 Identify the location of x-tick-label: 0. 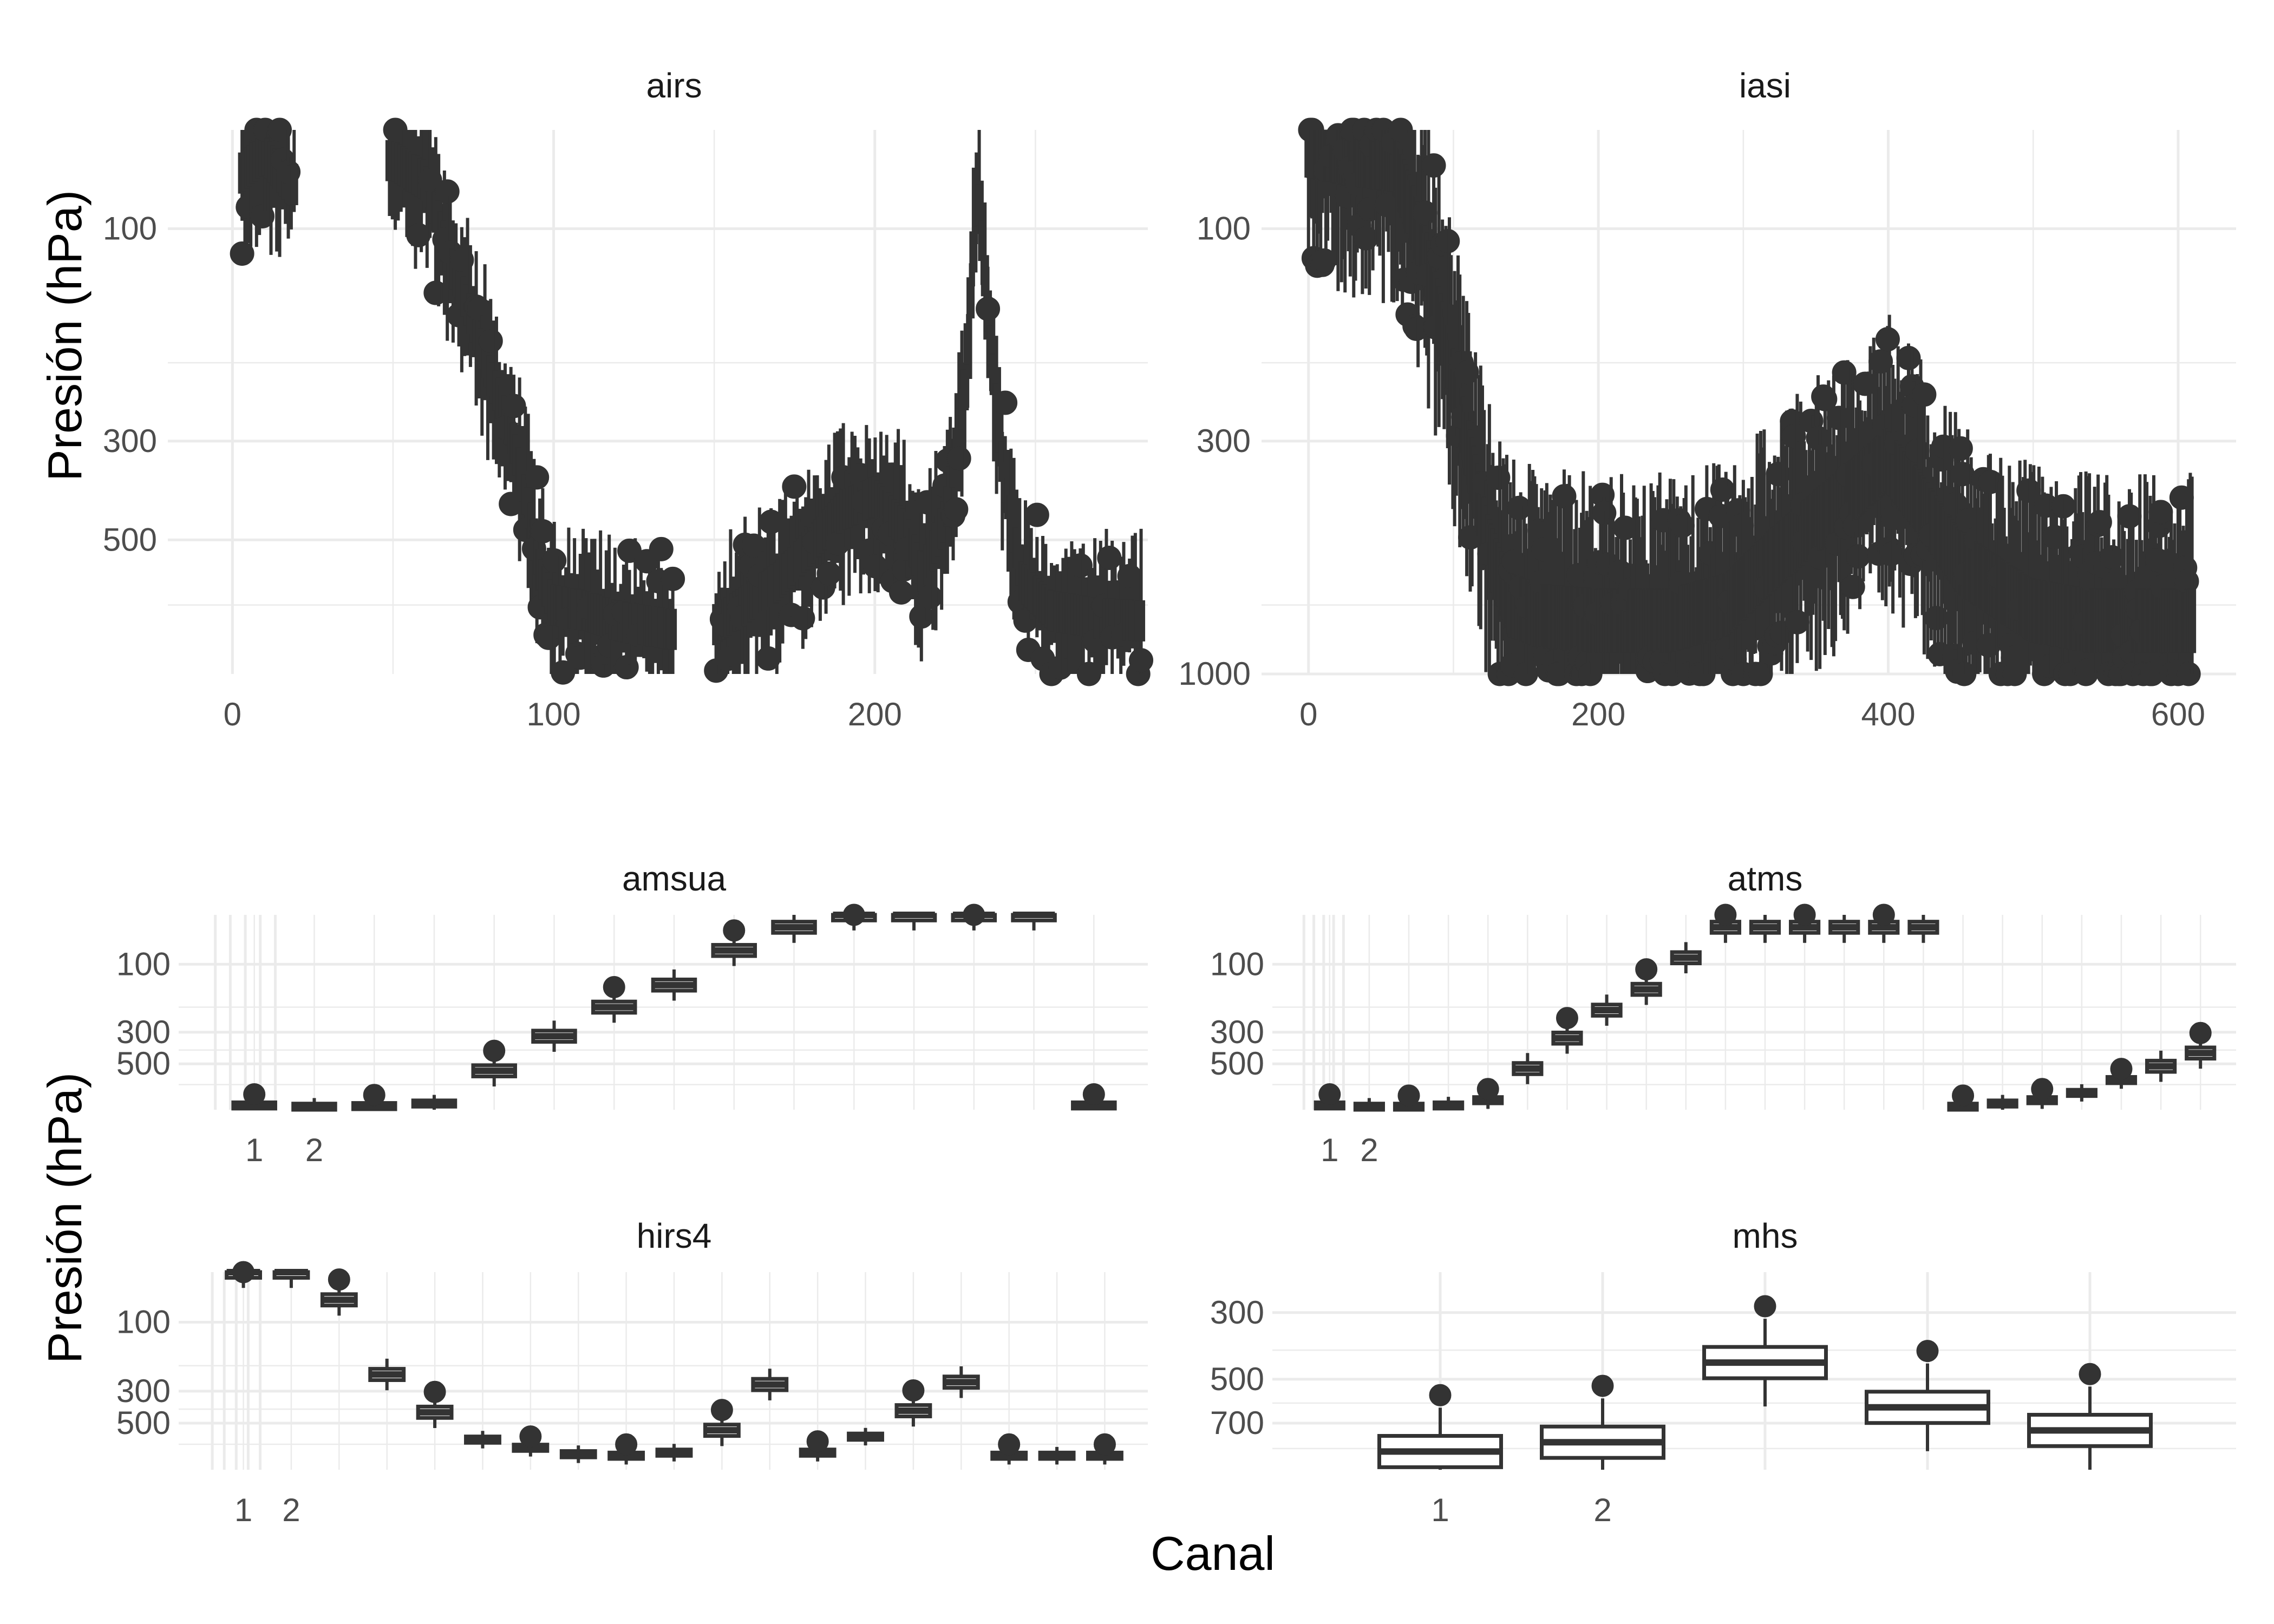
(233, 714).